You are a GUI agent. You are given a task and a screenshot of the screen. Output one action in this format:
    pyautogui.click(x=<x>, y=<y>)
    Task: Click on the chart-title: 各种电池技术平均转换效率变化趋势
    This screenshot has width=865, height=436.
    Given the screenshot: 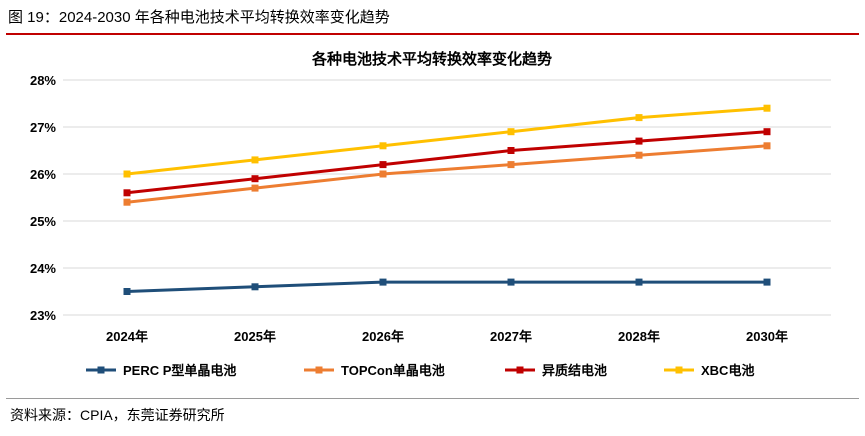 What is the action you would take?
    pyautogui.click(x=431, y=59)
    